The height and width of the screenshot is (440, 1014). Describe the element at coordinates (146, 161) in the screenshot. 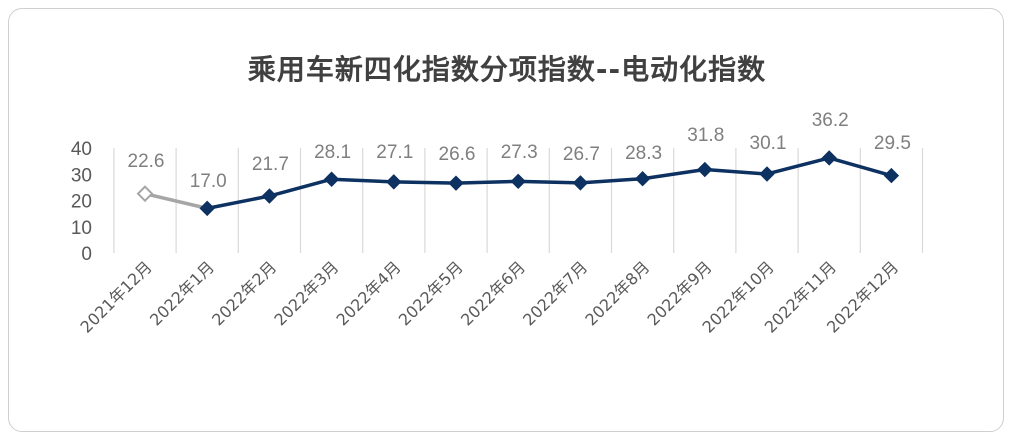

I see `data-label: 22.6` at that location.